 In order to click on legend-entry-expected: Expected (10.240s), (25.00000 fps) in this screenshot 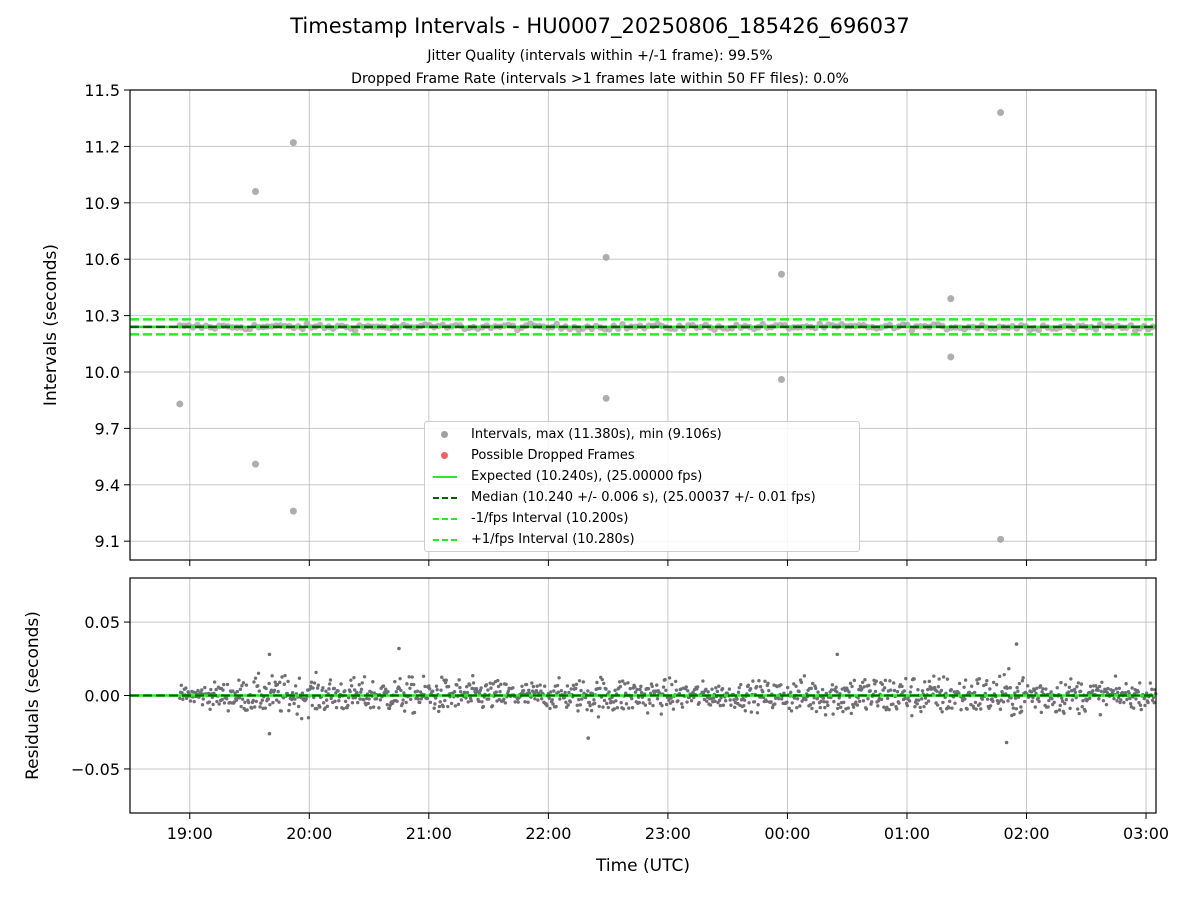, I will do `click(642, 477)`.